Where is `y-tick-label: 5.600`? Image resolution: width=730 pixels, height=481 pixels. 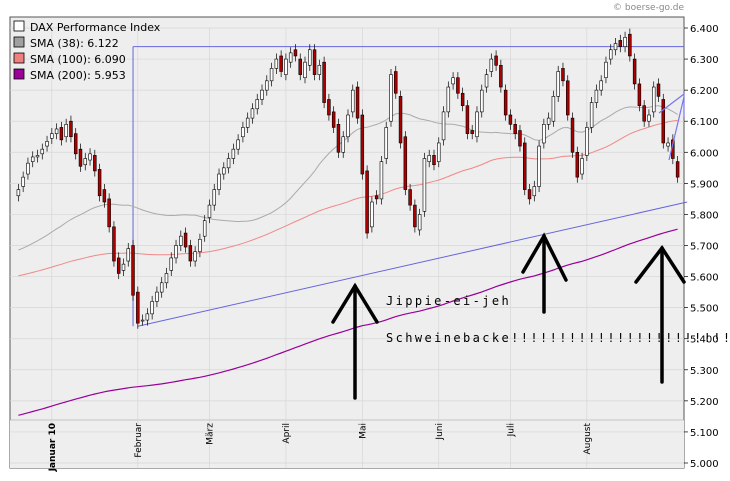
y-tick-label: 5.600 is located at coordinates (704, 278).